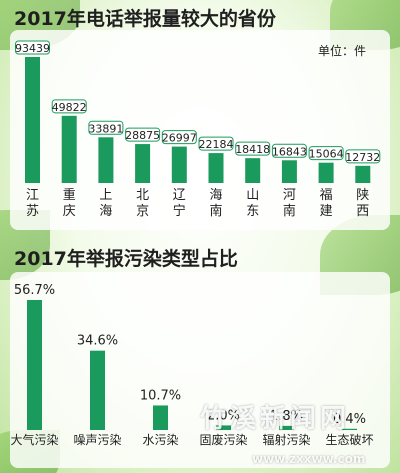 The image size is (400, 473). I want to click on watermark-url: www.zxxww.com, so click(309, 459).